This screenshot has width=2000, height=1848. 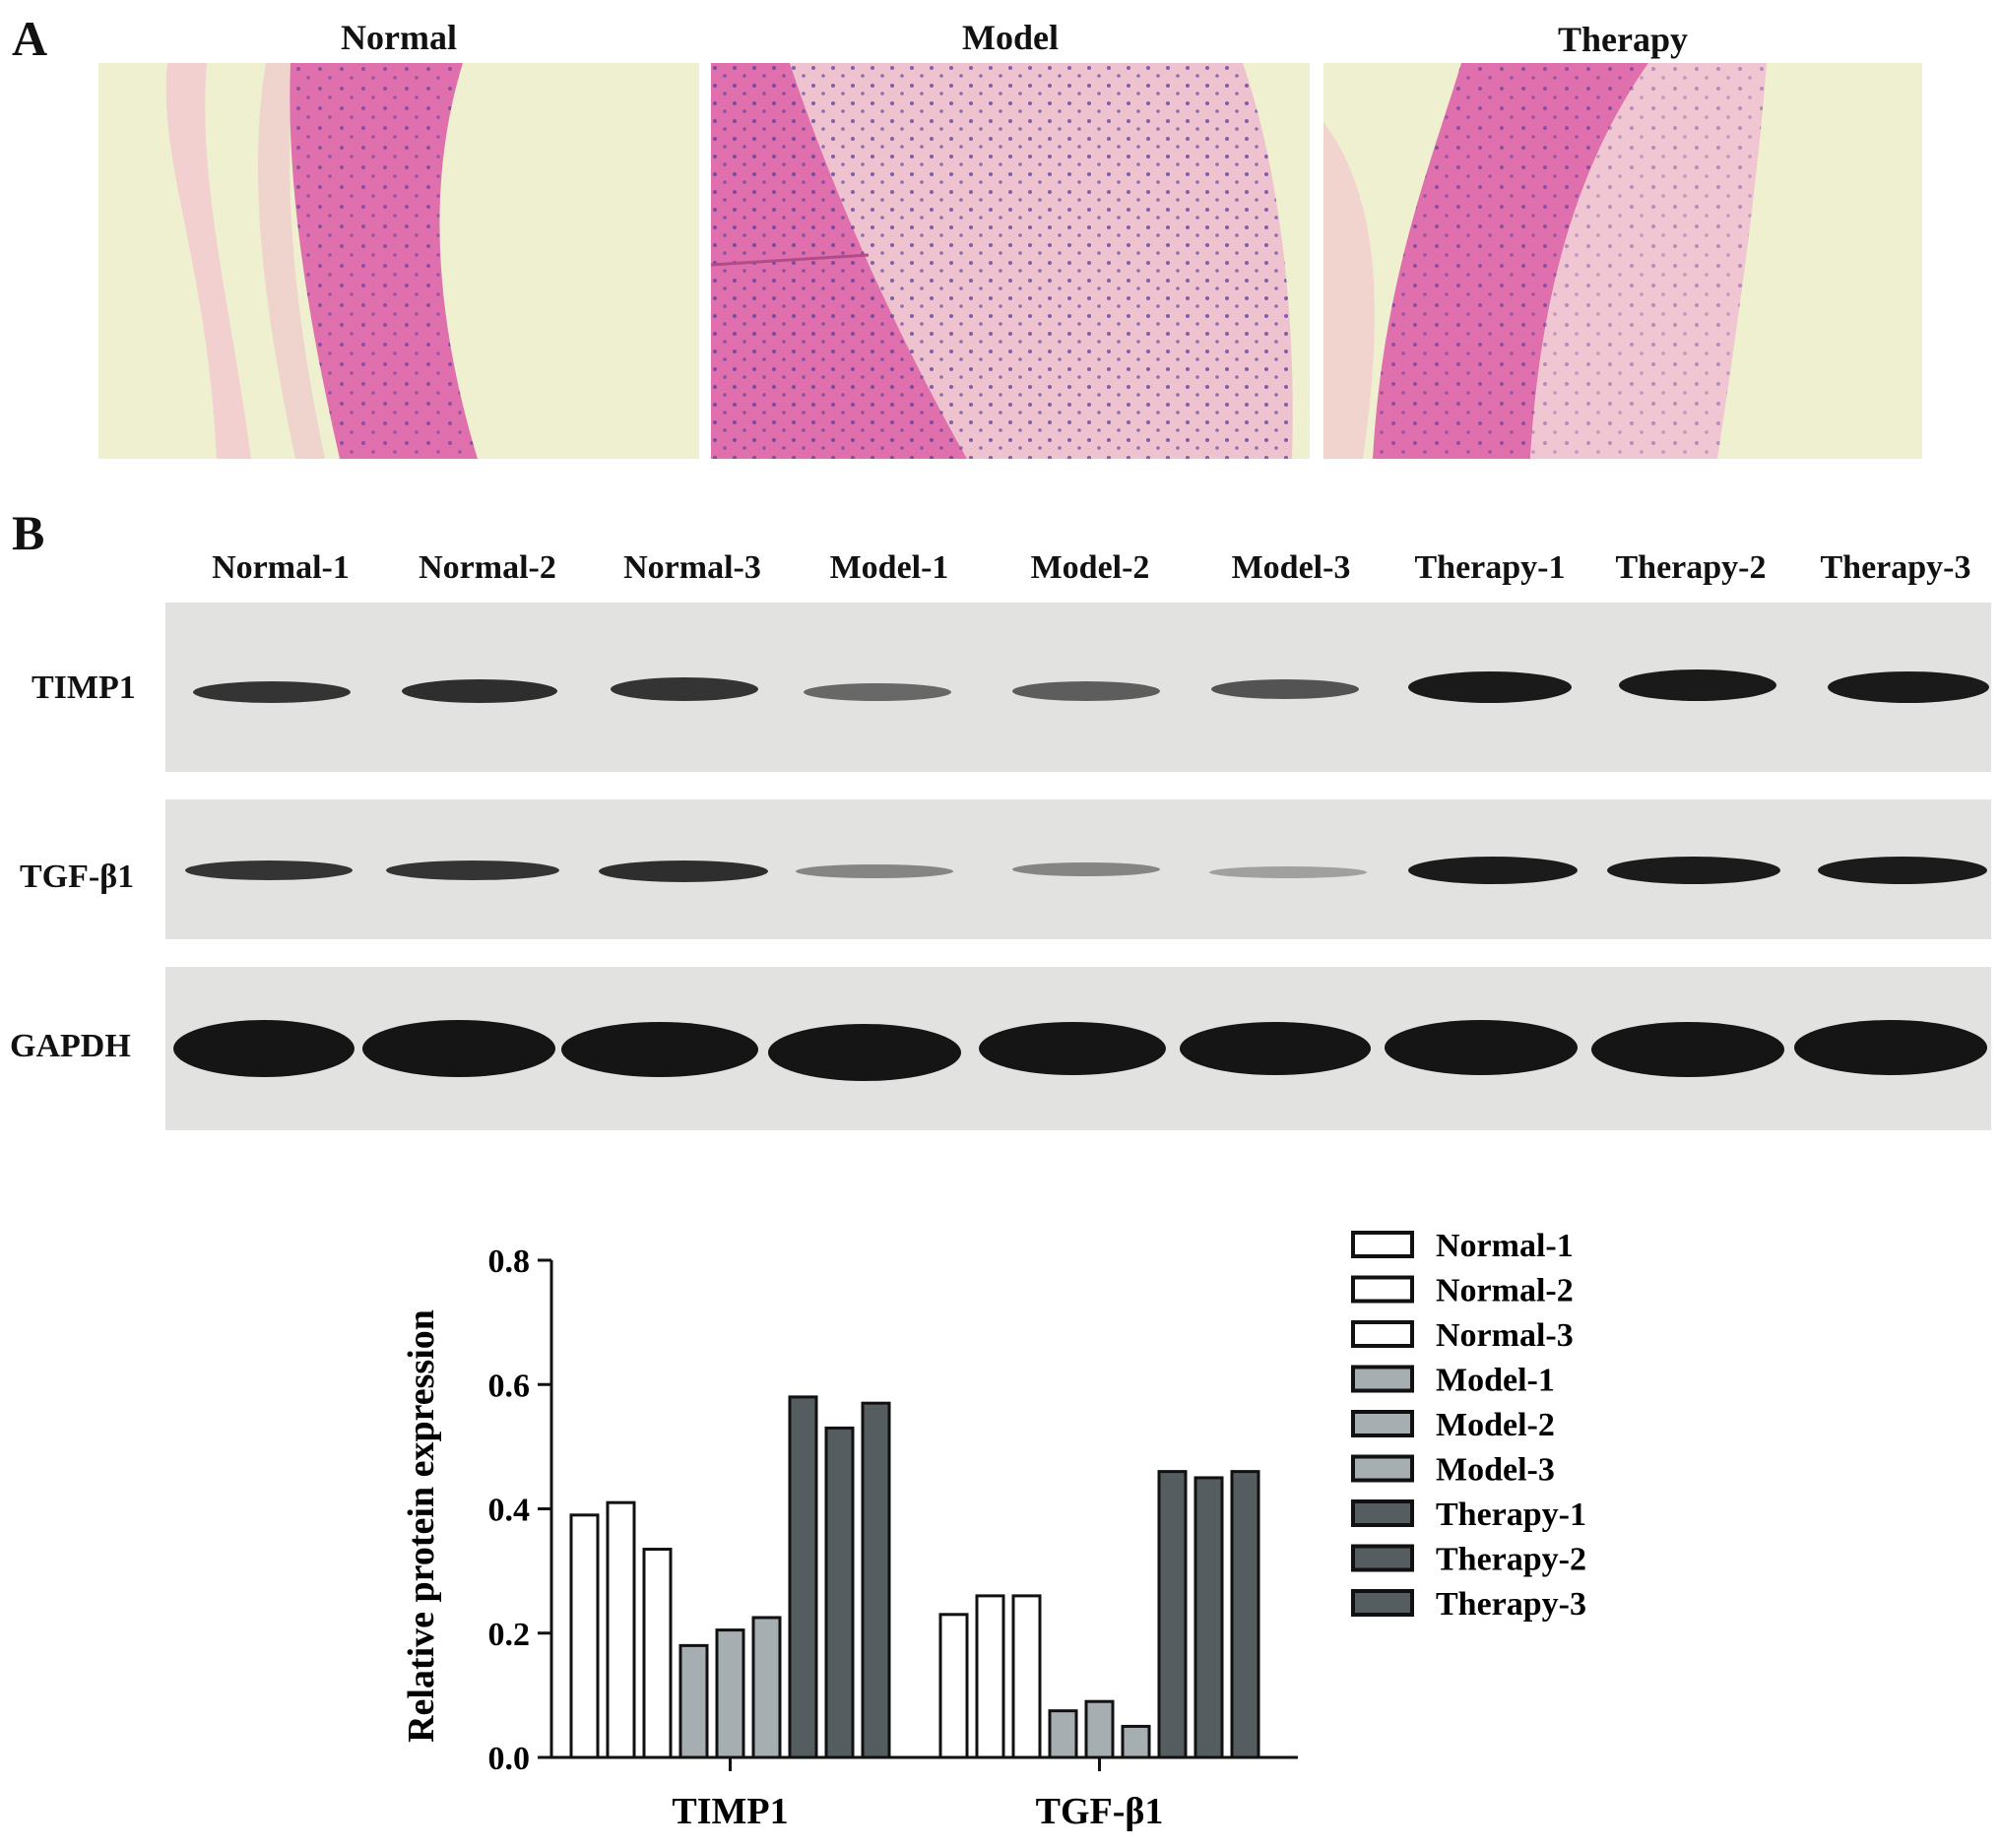 I want to click on blot-strip-gapdh, so click(x=1078, y=1048).